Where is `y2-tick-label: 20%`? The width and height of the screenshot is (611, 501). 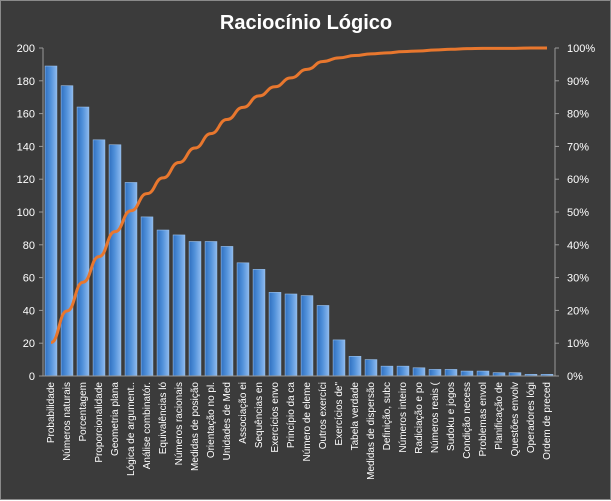
y2-tick-label: 20% is located at coordinates (578, 311).